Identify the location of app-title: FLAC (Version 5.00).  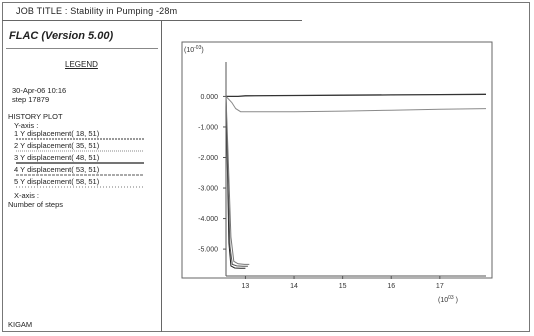
(61, 36).